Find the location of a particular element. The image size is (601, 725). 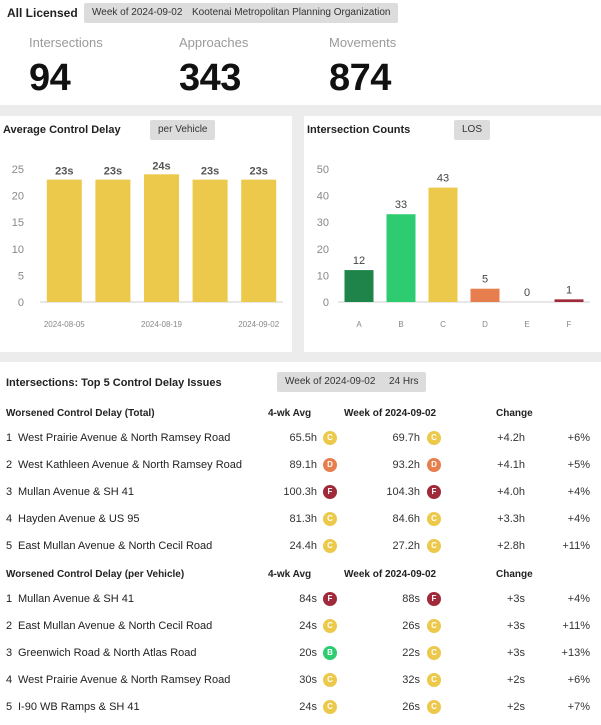

column-week-total: Week of 2024-09-02 is located at coordinates (390, 413).